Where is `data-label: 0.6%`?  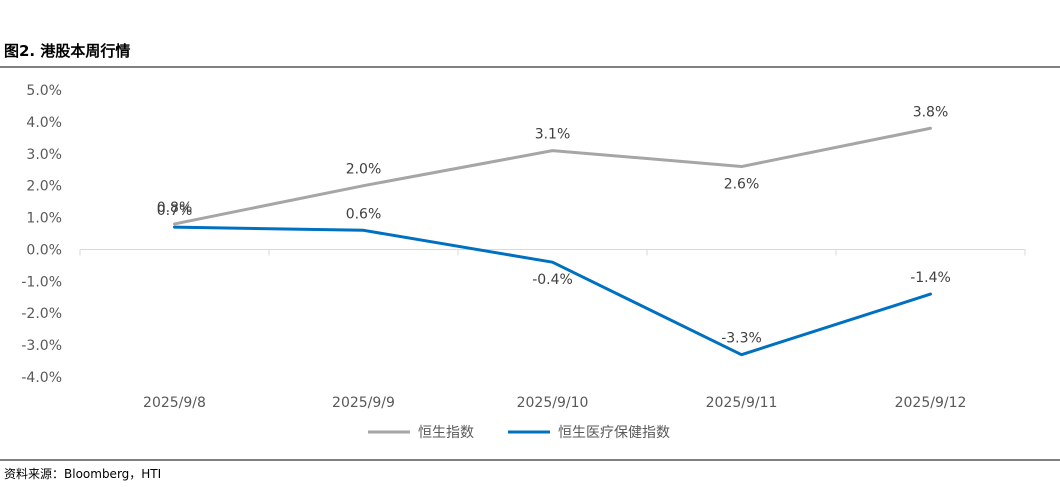
data-label: 0.6% is located at coordinates (364, 214).